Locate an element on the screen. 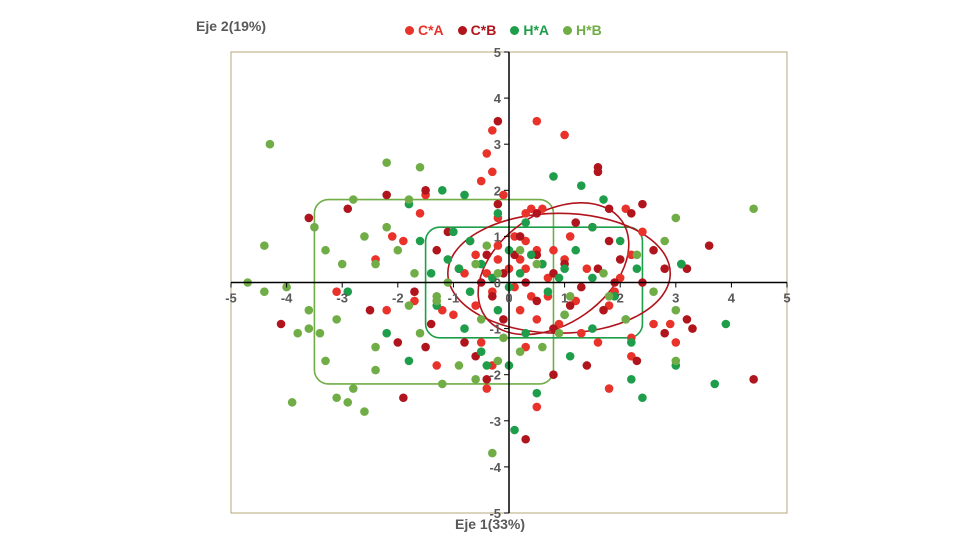 The height and width of the screenshot is (560, 980). y-tick-label: 3 is located at coordinates (497, 144).